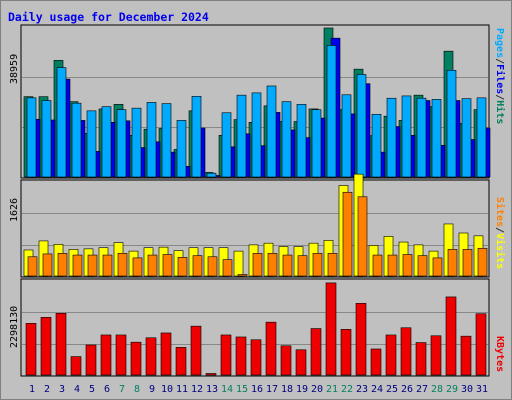 The width and height of the screenshot is (512, 400). What do you see at coordinates (227, 389) in the screenshot?
I see `x-tick-label-day-14: 14` at bounding box center [227, 389].